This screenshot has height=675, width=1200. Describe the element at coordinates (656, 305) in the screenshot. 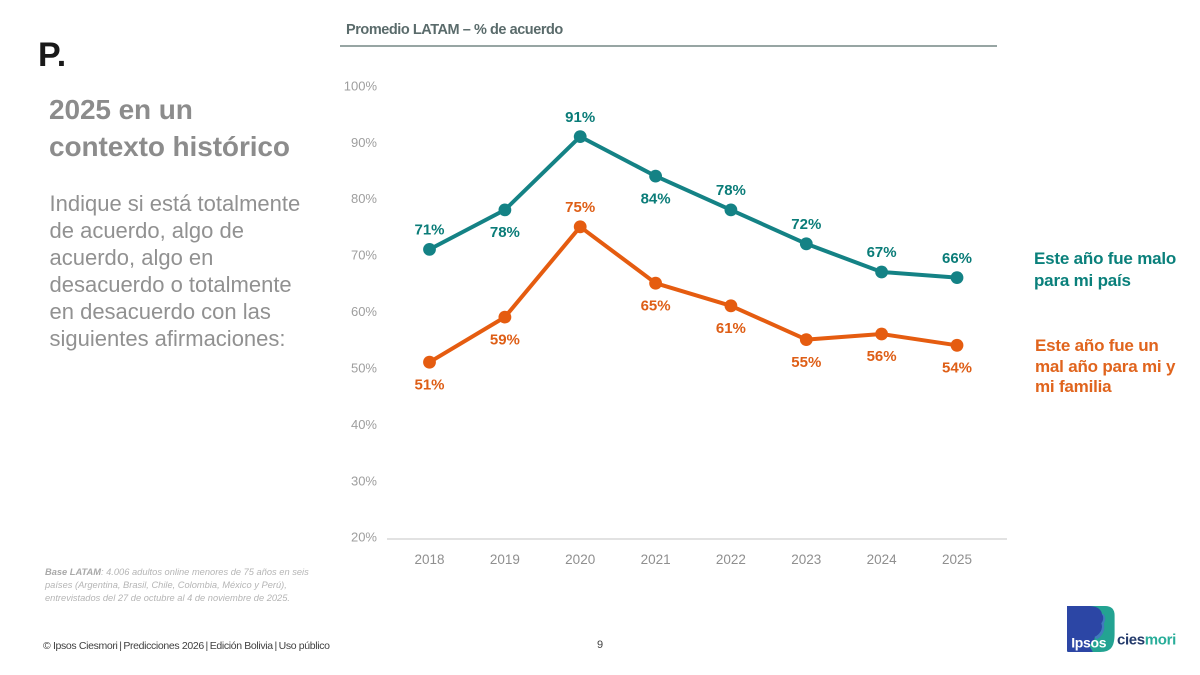

I see `svg-text: 65%` at that location.